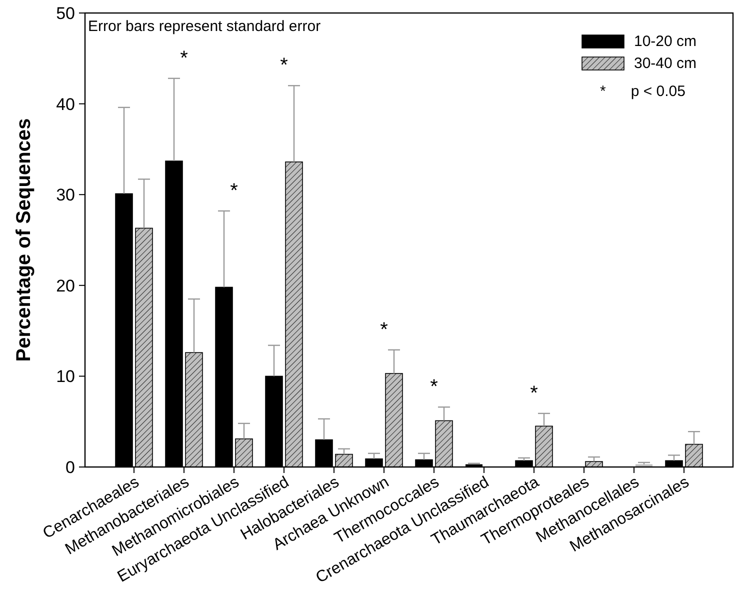 The height and width of the screenshot is (613, 735). What do you see at coordinates (24, 240) in the screenshot?
I see `y-axis-title: Percentage of Sequences` at bounding box center [24, 240].